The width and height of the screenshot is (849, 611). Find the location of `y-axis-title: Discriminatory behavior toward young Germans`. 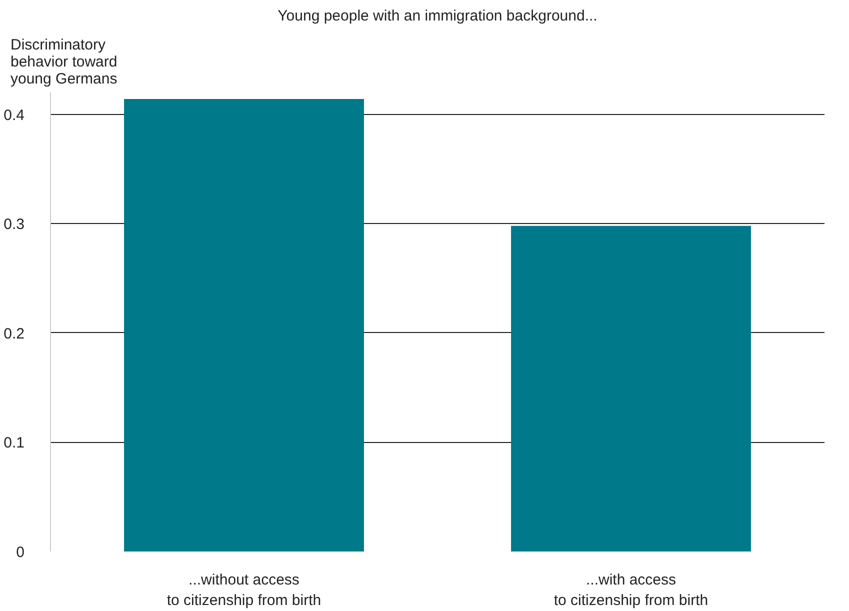

y-axis-title: Discriminatory behavior toward young Germans is located at coordinates (64, 62).